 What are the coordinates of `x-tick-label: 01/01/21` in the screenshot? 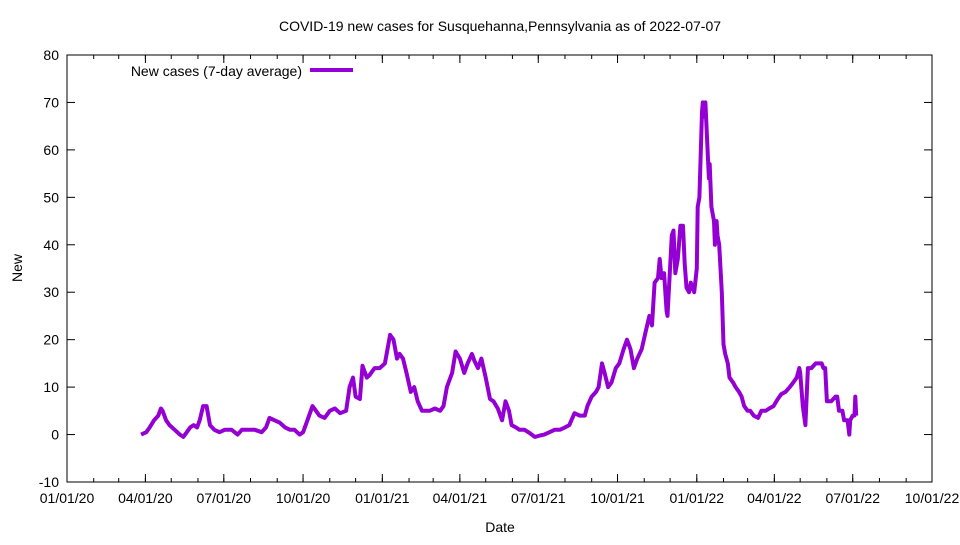 It's located at (382, 498).